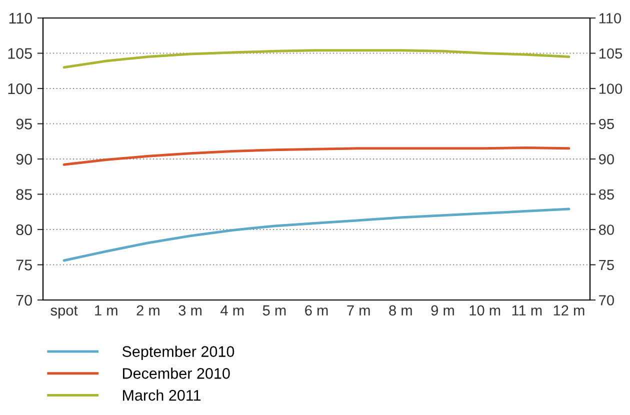 The image size is (630, 415). I want to click on y2-tick-label: 85, so click(606, 194).